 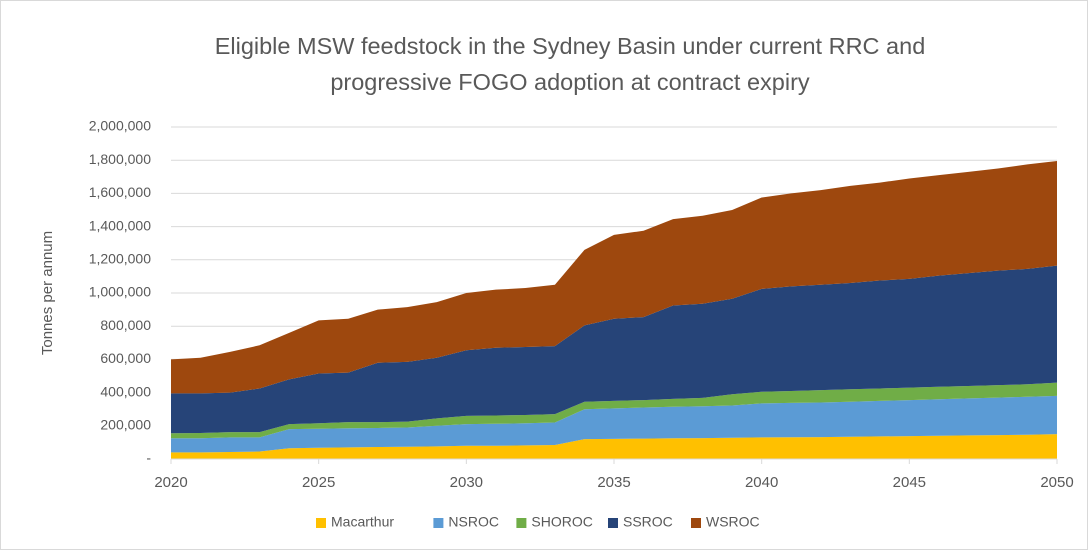 What do you see at coordinates (120, 159) in the screenshot?
I see `y-tick-label: 1,800,000` at bounding box center [120, 159].